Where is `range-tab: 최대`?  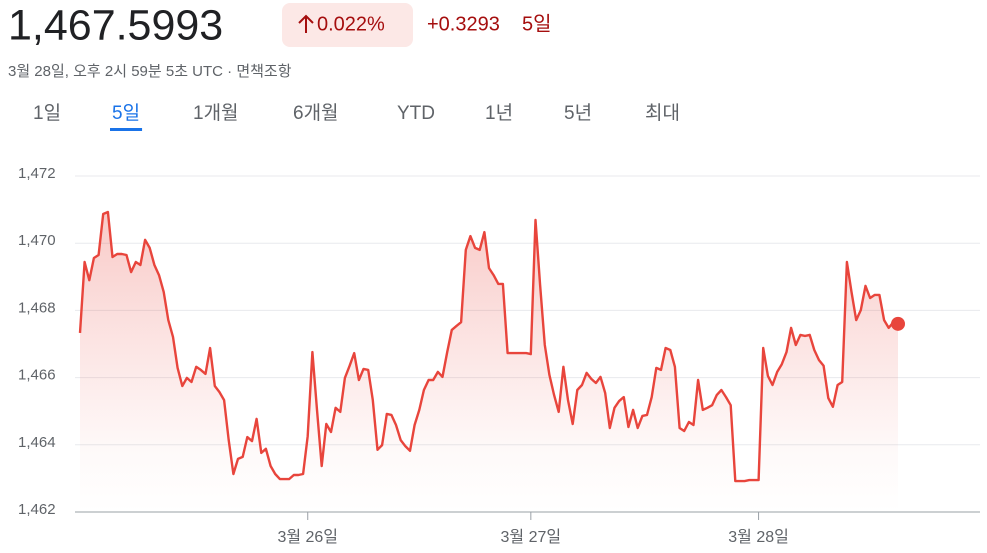
range-tab: 최대 is located at coordinates (662, 113).